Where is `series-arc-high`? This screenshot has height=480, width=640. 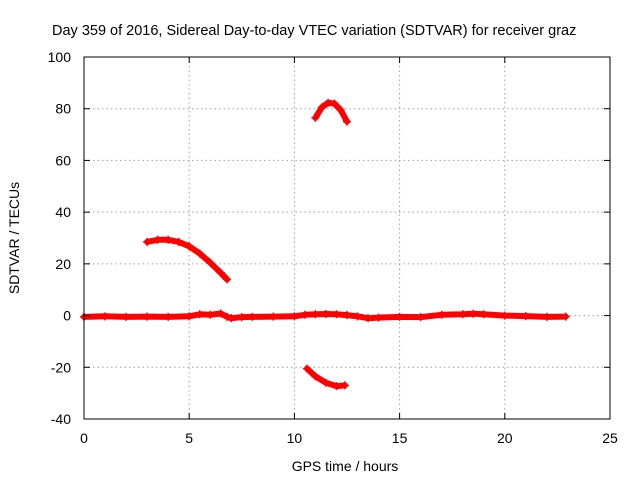
series-arc-high is located at coordinates (331, 112).